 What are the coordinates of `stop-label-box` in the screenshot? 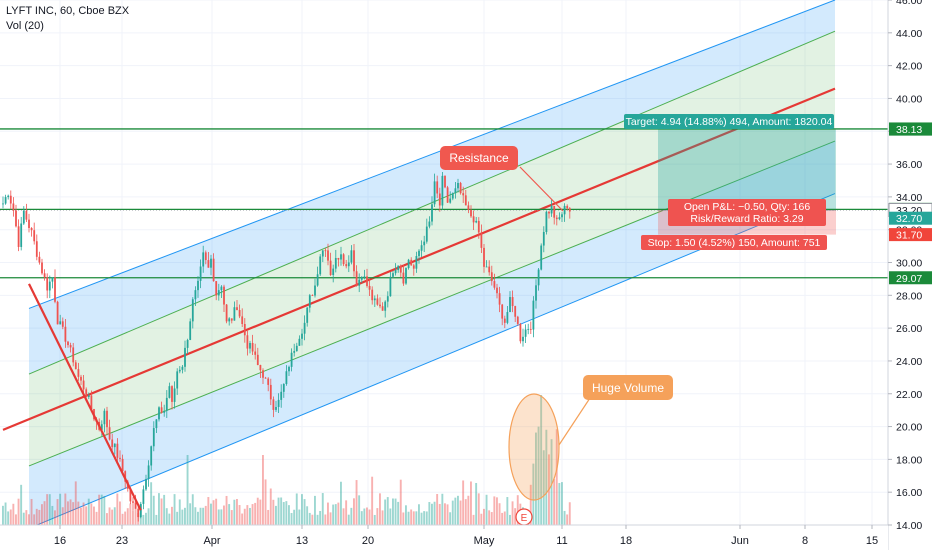 It's located at (734, 242).